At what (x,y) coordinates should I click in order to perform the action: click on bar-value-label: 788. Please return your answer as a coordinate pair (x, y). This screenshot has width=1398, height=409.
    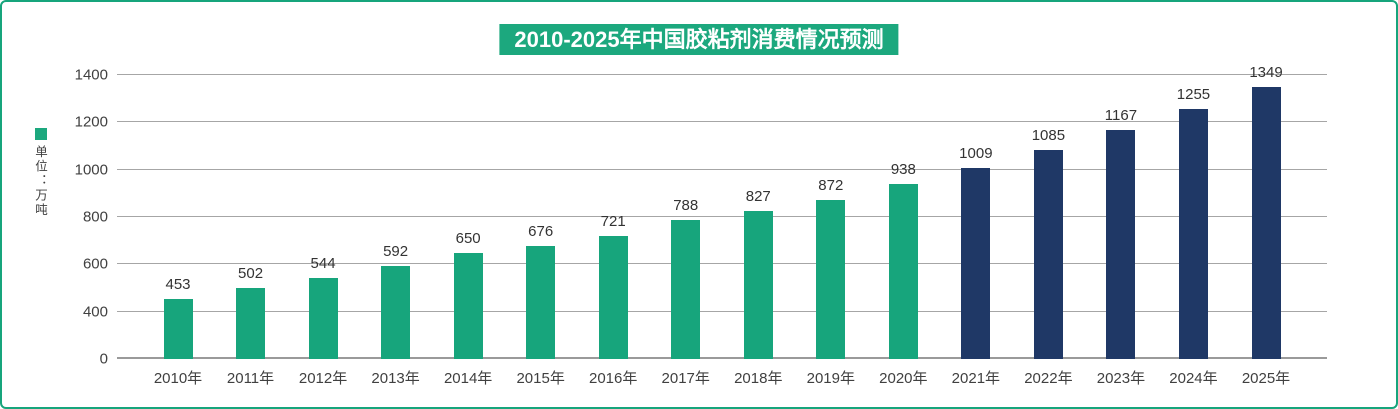
    Looking at the image, I should click on (686, 205).